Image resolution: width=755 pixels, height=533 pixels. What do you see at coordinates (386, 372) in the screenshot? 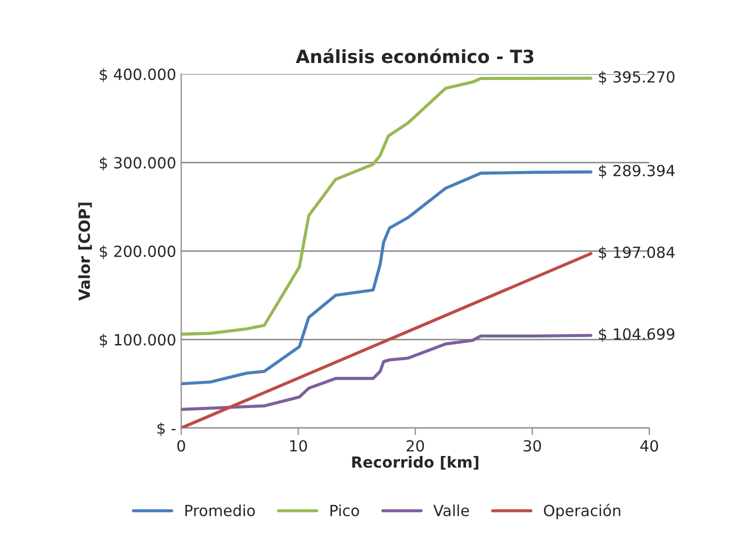
I see `line-series` at bounding box center [386, 372].